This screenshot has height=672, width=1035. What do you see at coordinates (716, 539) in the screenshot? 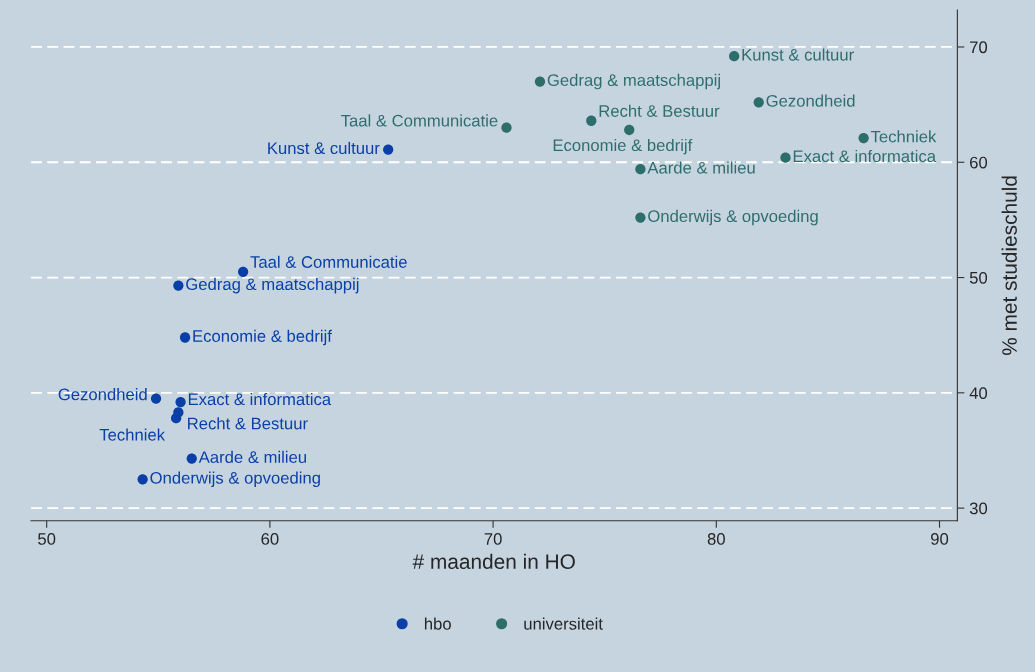
I see `x-tick-label: 80` at bounding box center [716, 539].